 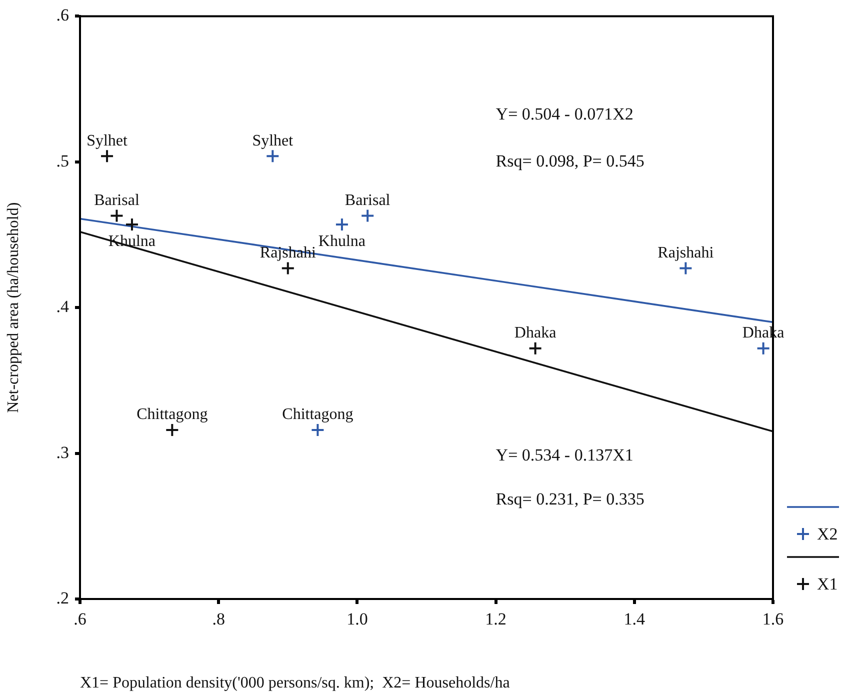 What do you see at coordinates (495, 619) in the screenshot?
I see `x-tick-label: 1.2` at bounding box center [495, 619].